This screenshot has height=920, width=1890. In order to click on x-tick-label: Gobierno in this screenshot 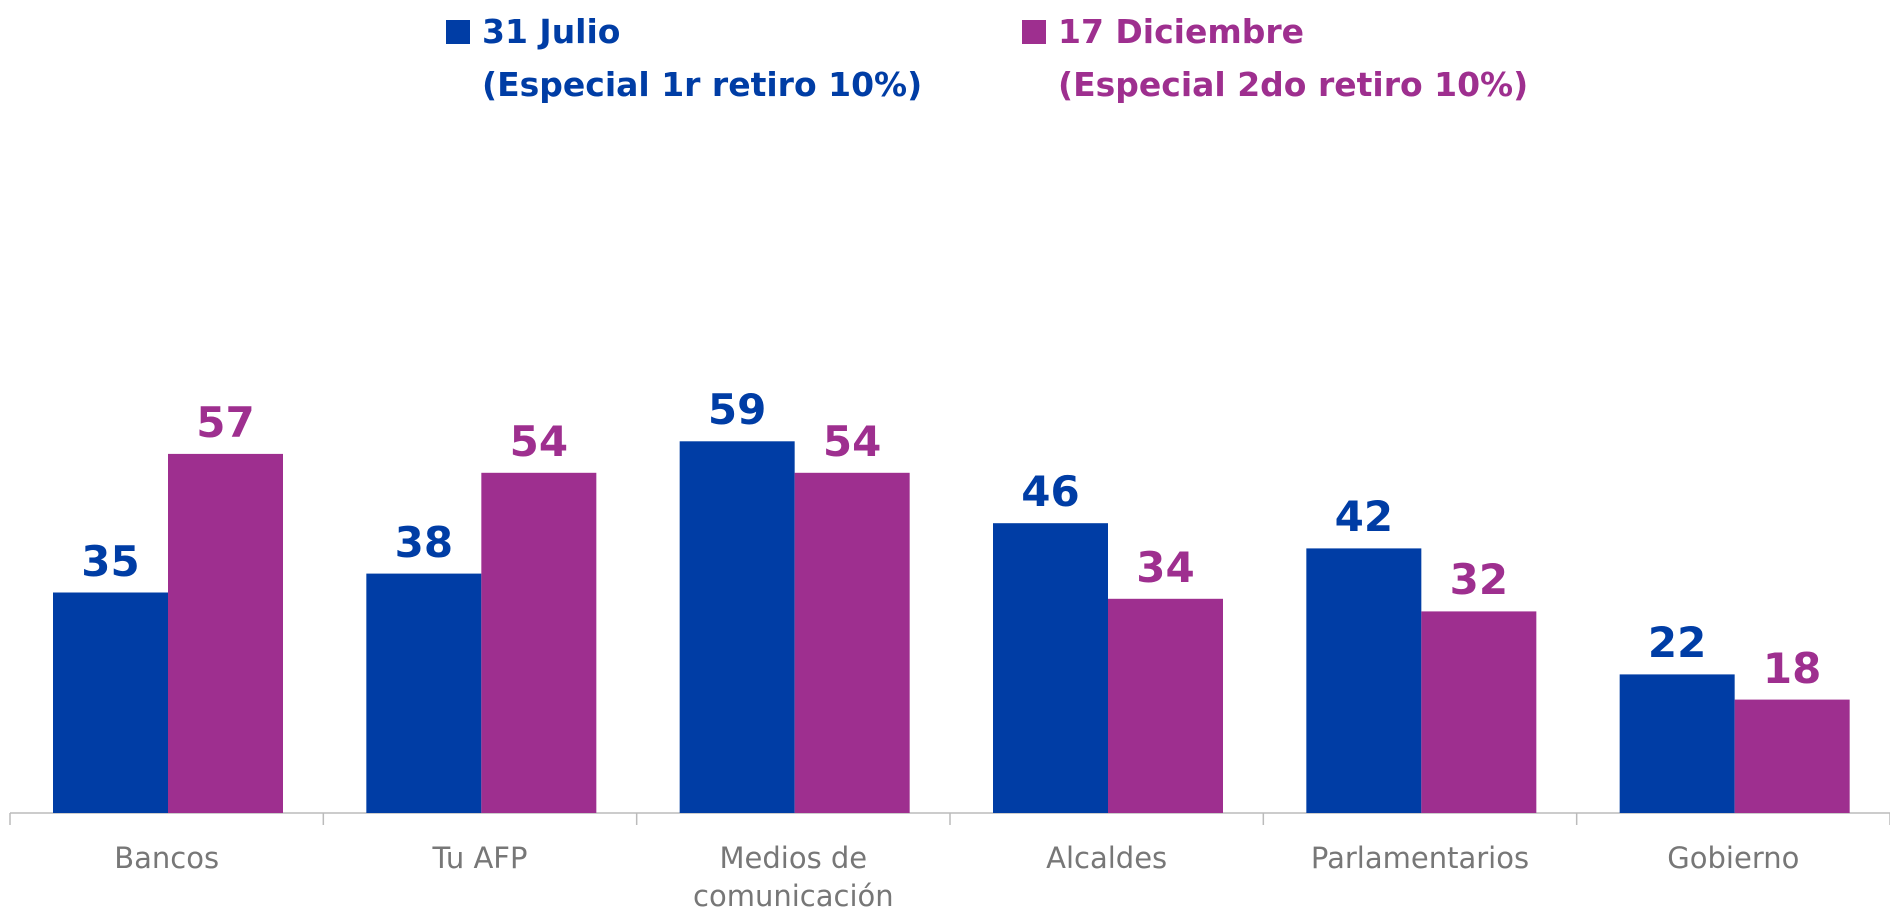, I will do `click(1733, 858)`.